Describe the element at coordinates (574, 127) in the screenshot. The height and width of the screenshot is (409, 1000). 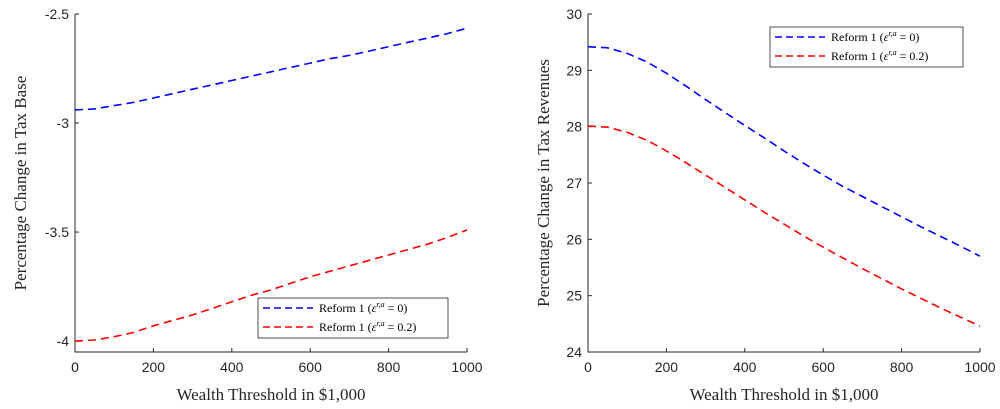
I see `y-tick-label: 28` at that location.